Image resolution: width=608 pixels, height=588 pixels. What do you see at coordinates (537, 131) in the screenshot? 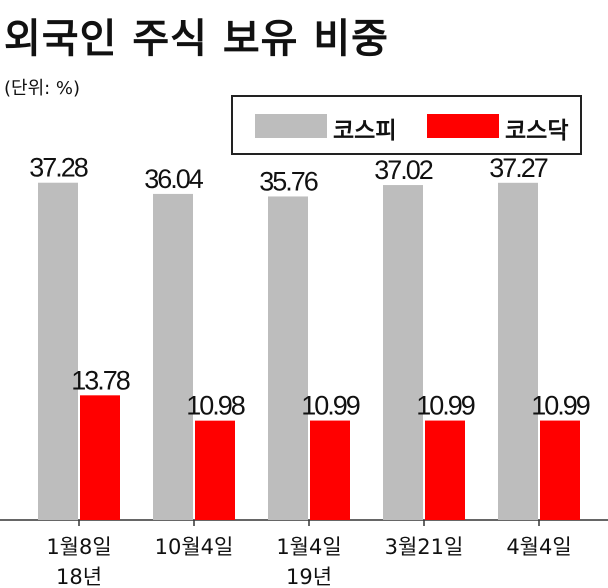
I see `legend-label-kosdaq: 코스닥` at bounding box center [537, 131].